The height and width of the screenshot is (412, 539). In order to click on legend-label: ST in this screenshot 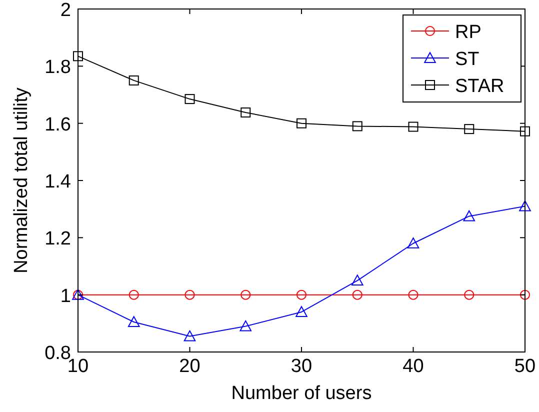, I will do `click(467, 59)`.